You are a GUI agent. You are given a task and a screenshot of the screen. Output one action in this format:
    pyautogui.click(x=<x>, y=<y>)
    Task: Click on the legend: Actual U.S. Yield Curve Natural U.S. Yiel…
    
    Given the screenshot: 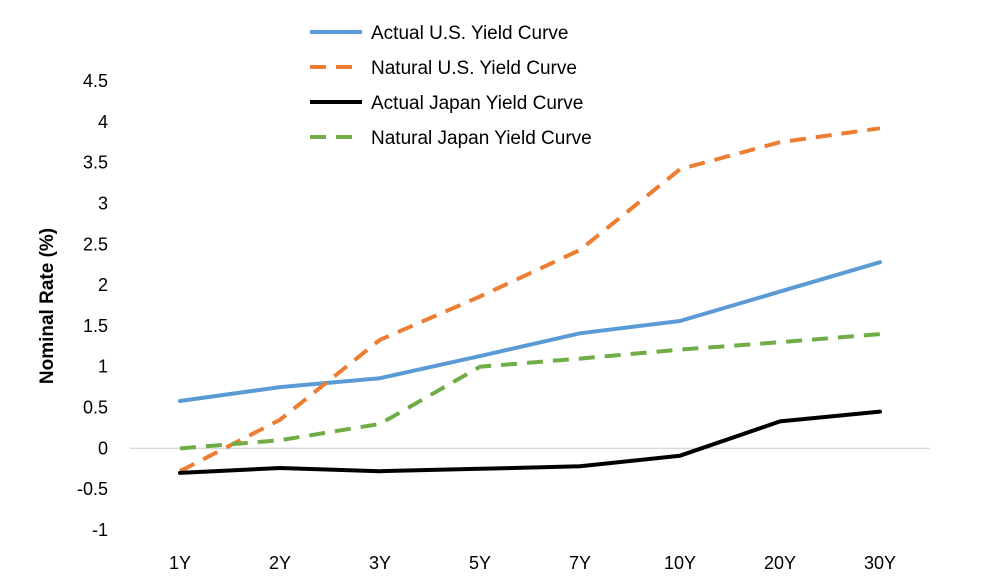 What is the action you would take?
    pyautogui.click(x=451, y=86)
    